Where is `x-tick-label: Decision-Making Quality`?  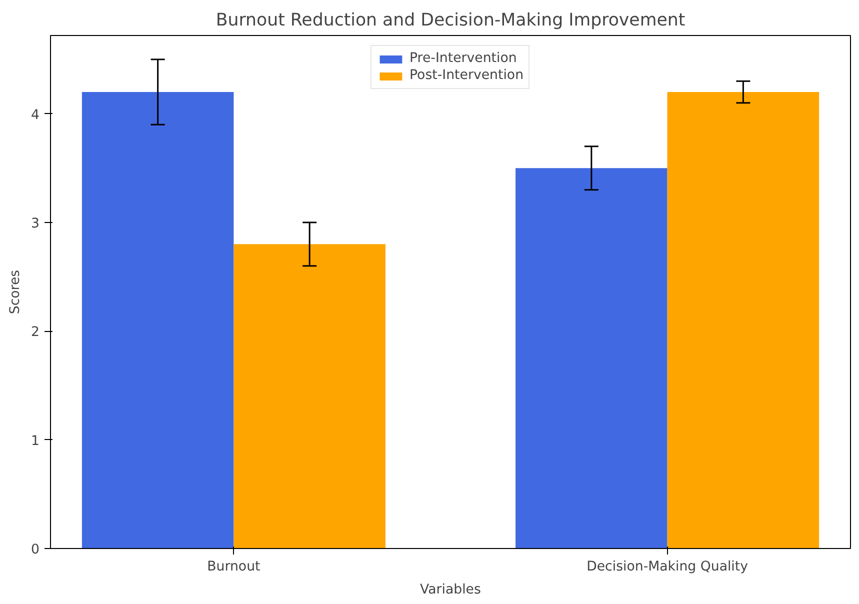 x-tick-label: Decision-Making Quality is located at coordinates (667, 567).